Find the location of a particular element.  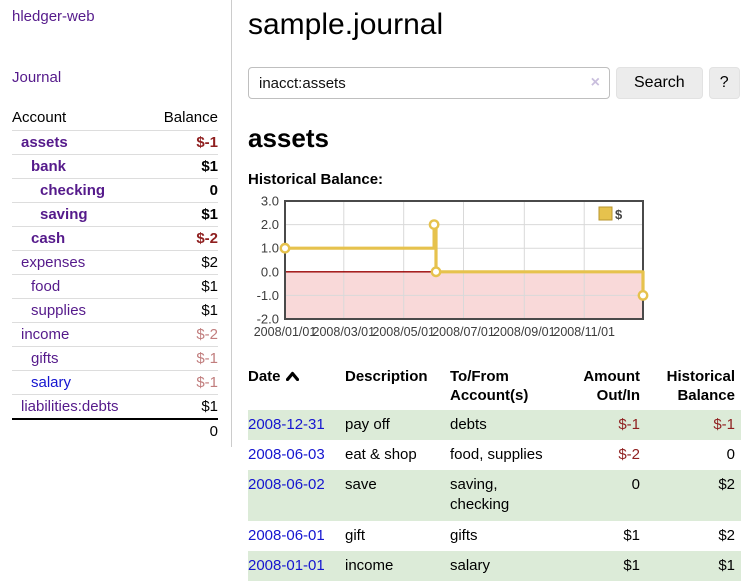

register-header-description: Description is located at coordinates (397, 387).